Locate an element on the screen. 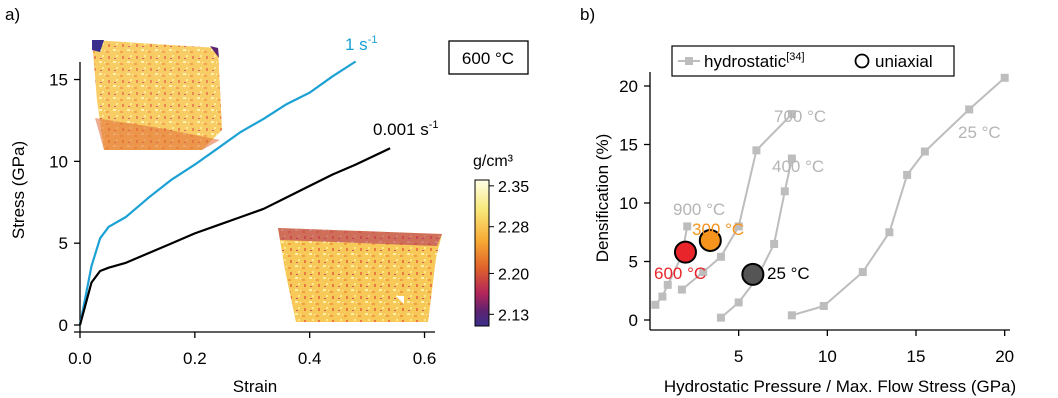 The width and height of the screenshot is (1058, 398). legend-uniaxial-marker is located at coordinates (862, 61).